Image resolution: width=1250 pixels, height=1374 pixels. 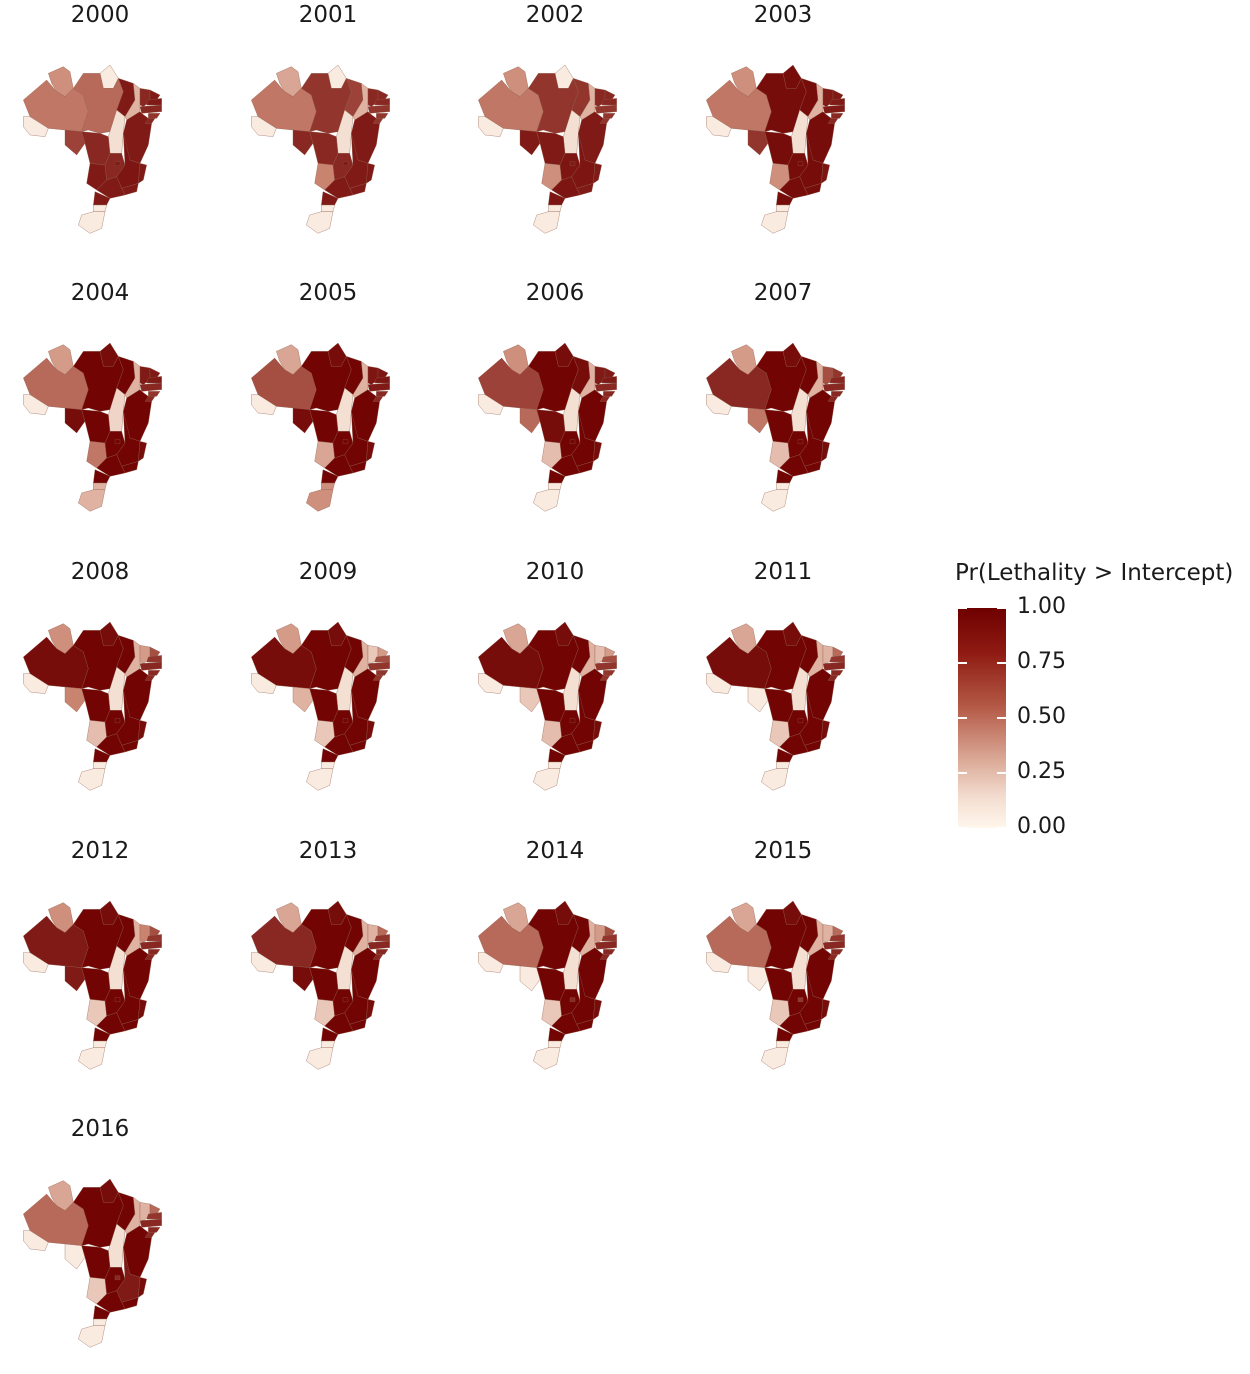 I want to click on map-panel-2005: 2005, so click(x=328, y=408).